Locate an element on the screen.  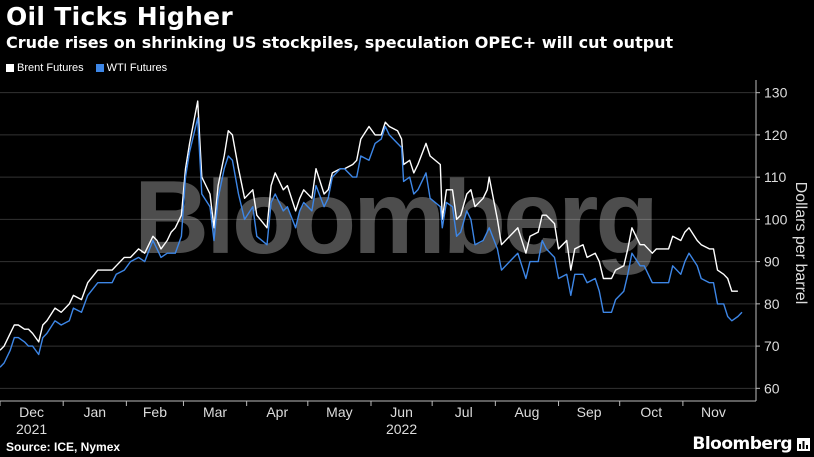
legend-swatch-wti is located at coordinates (99, 68).